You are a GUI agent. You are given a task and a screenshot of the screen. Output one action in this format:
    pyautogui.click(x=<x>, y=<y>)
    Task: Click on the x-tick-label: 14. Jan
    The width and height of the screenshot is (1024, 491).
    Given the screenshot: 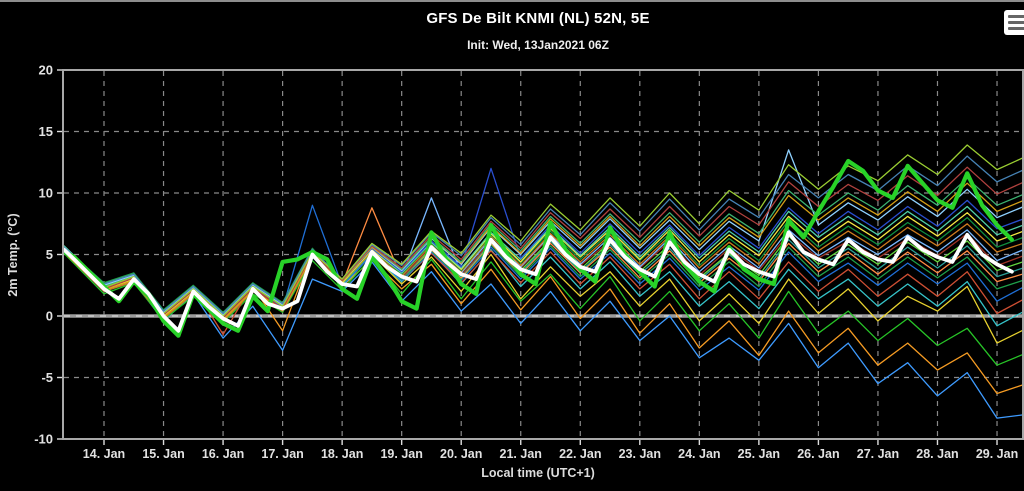 What is the action you would take?
    pyautogui.click(x=104, y=454)
    